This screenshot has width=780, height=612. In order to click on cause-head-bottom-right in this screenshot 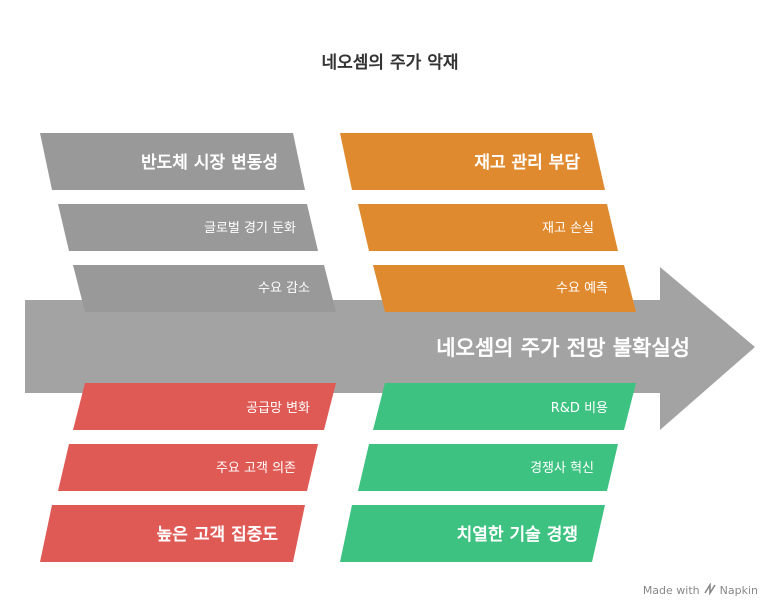, I will do `click(472, 533)`.